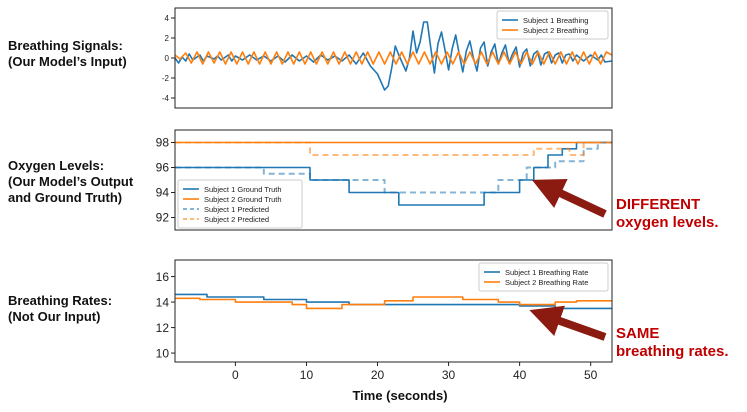  Describe the element at coordinates (163, 353) in the screenshot. I see `y-tick-label: 10` at that location.